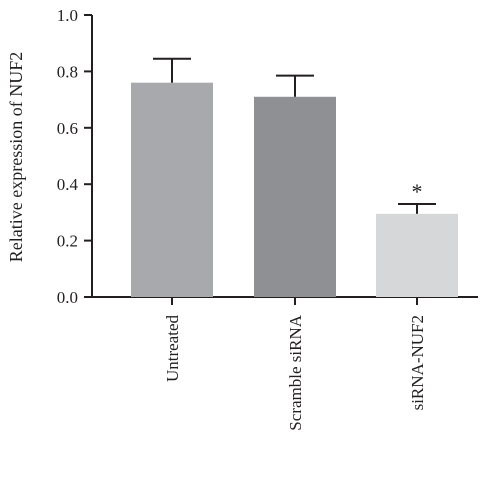 The image size is (500, 493). I want to click on y-tick-label: 1.0, so click(67, 15).